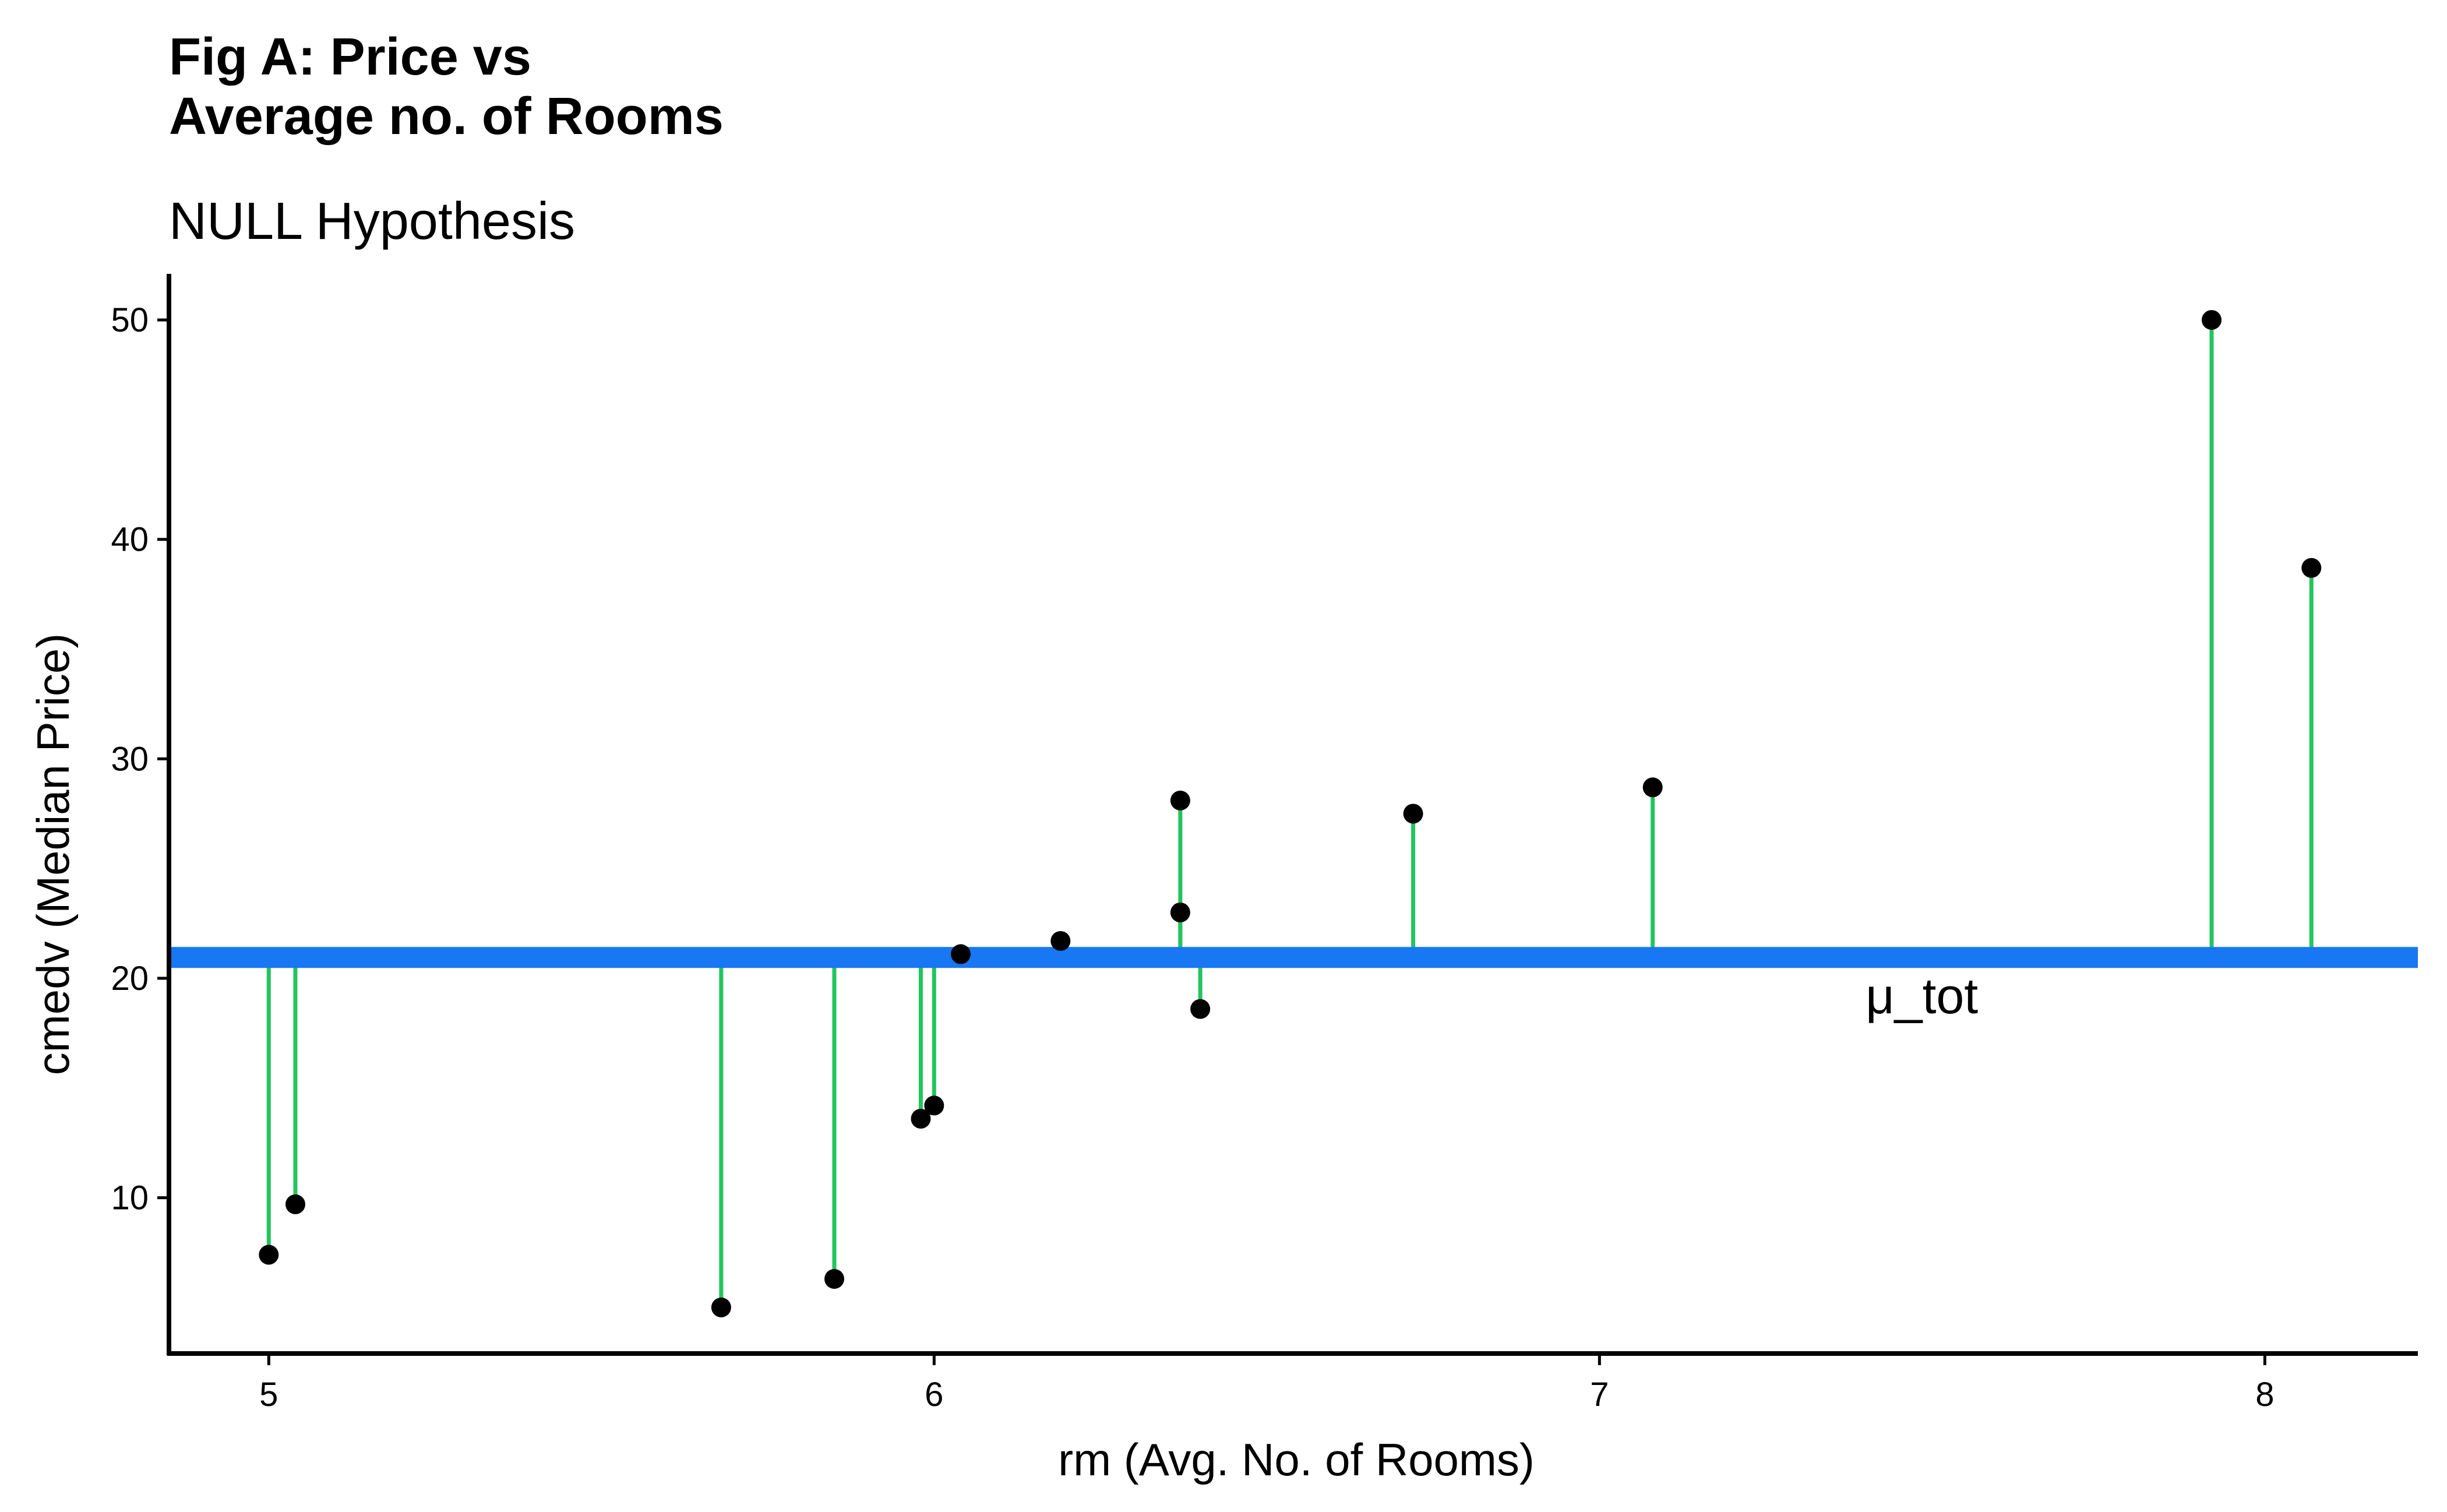 This screenshot has height=1512, width=2447. Describe the element at coordinates (934, 1395) in the screenshot. I see `x-tick-label-1: 6` at that location.